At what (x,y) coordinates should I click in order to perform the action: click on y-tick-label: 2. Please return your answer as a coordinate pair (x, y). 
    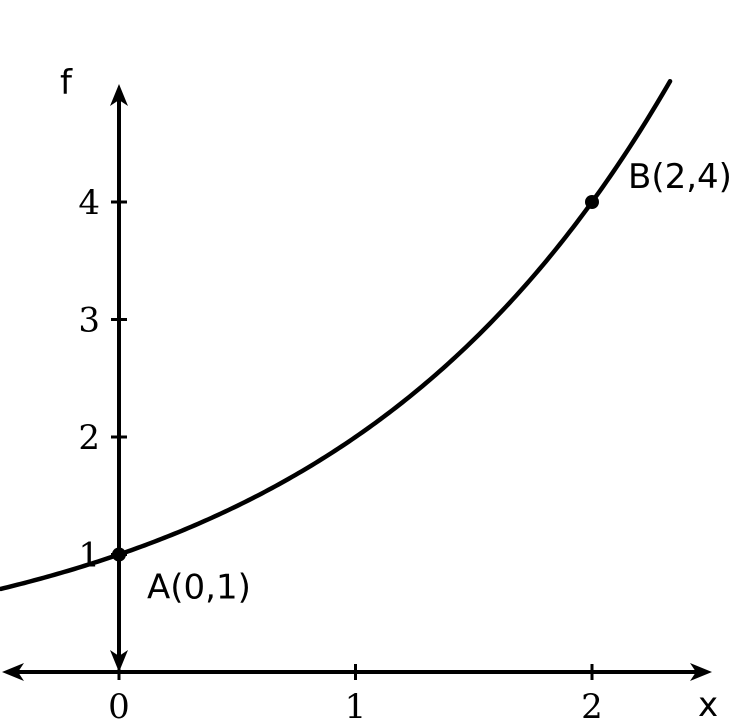
    Looking at the image, I should click on (89, 438).